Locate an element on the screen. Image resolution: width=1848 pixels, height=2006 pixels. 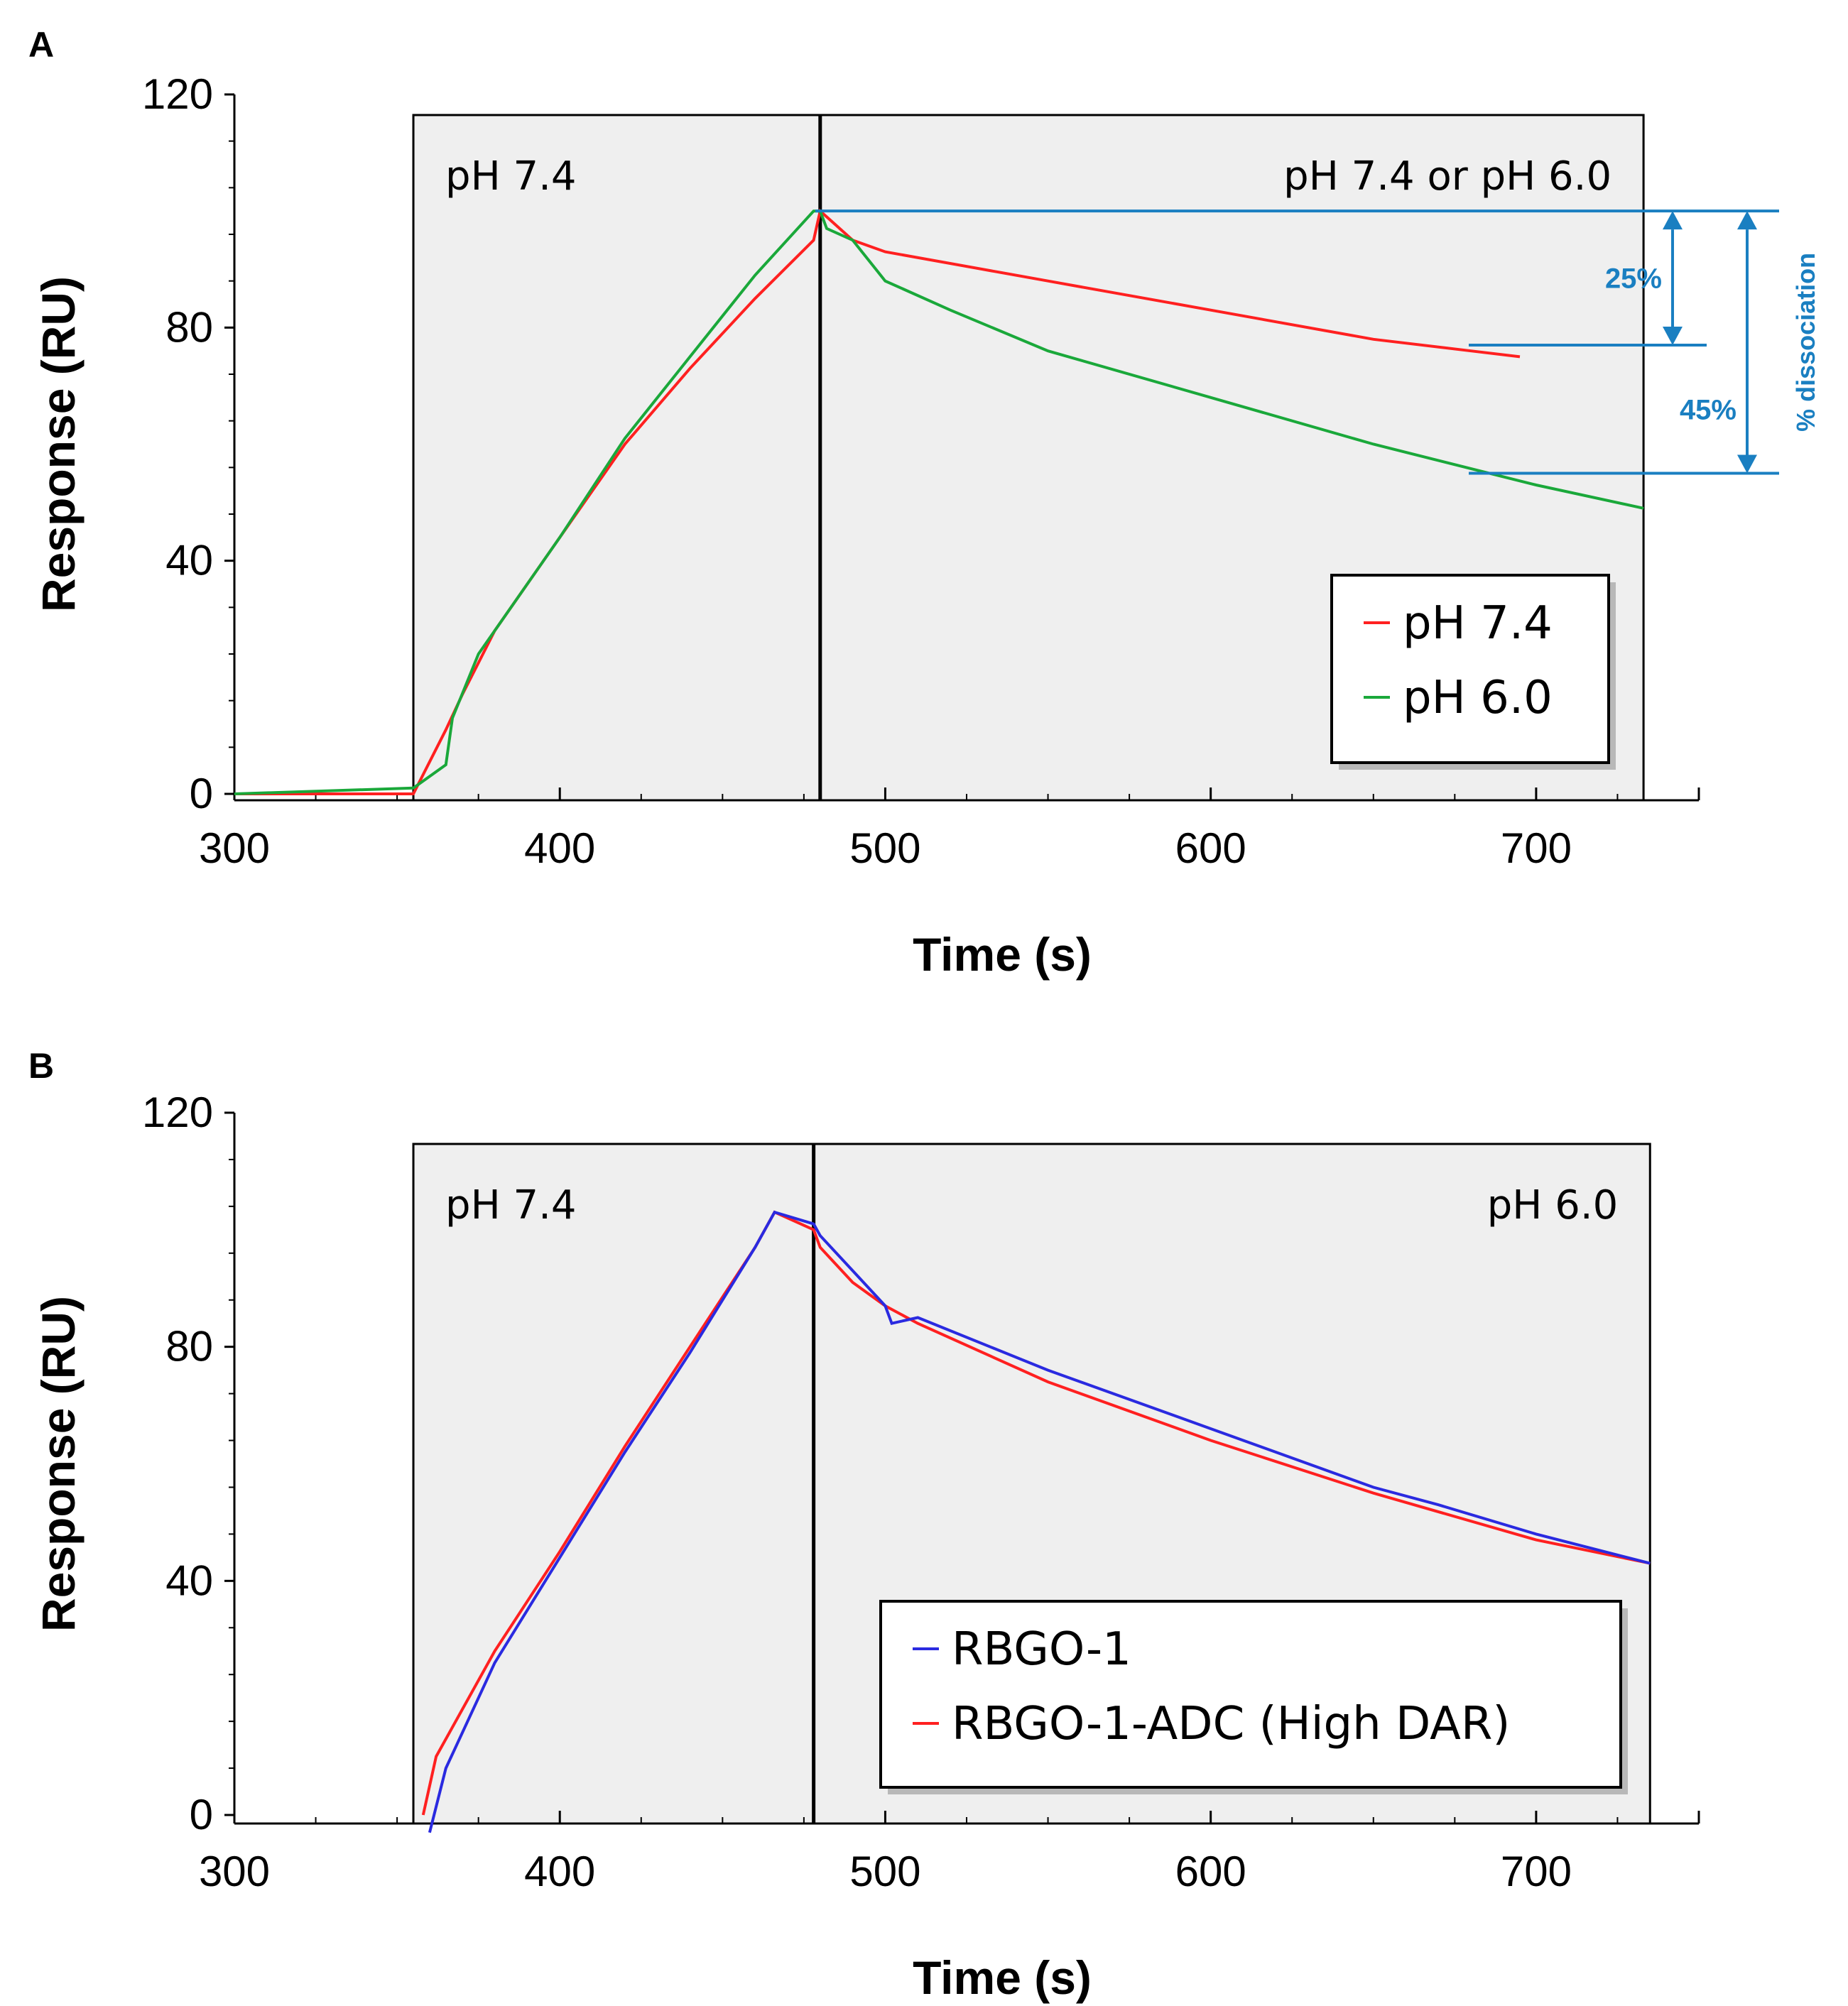
panel-b-letter: B is located at coordinates (41, 1066).